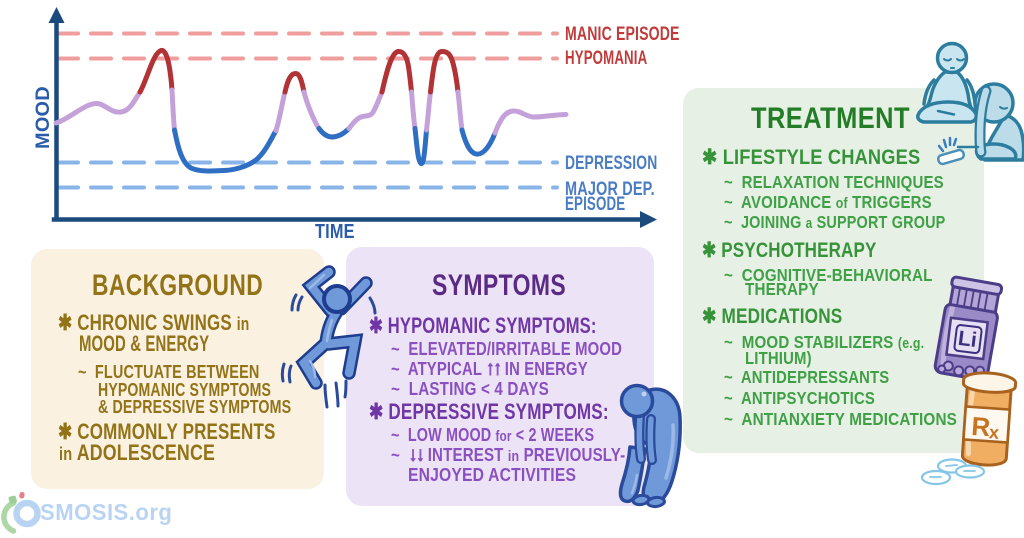 Image resolution: width=1024 pixels, height=538 pixels. I want to click on svg-text: Li, so click(967, 339).